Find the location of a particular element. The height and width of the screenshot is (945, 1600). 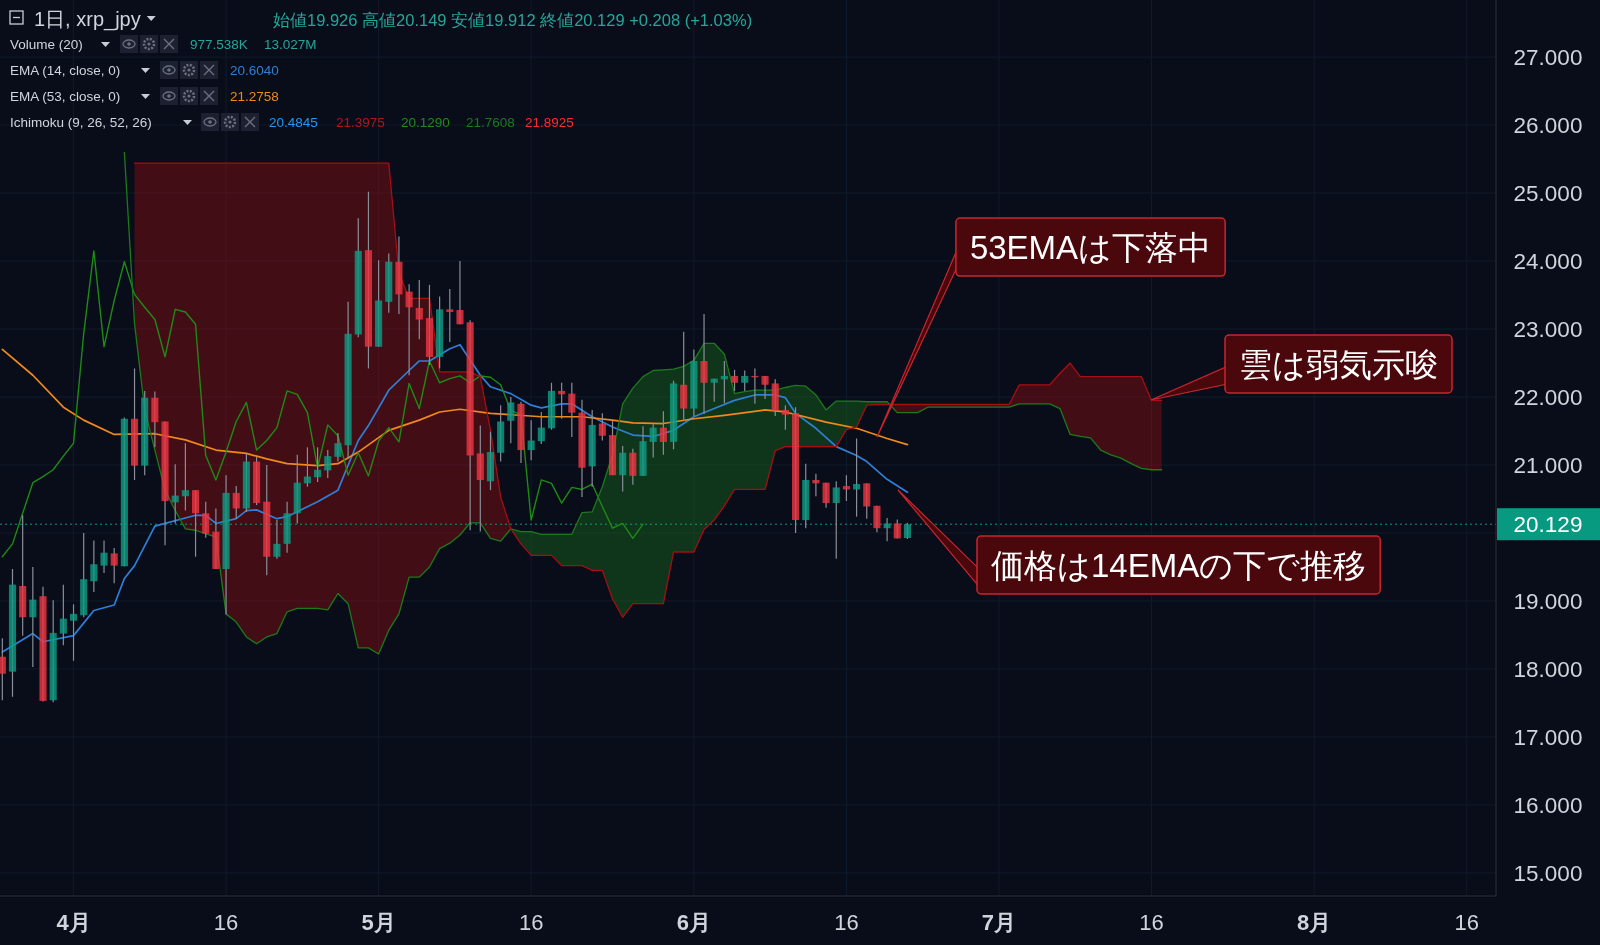

y-tick-label: 18.000 is located at coordinates (1548, 669).